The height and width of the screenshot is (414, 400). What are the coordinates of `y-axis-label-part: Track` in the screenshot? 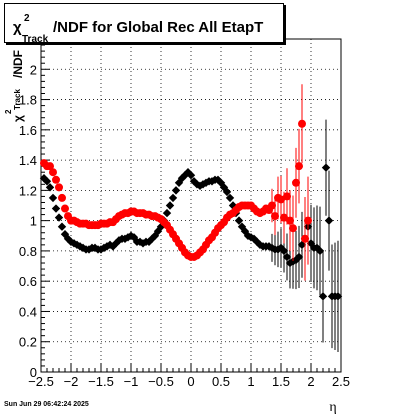 It's located at (17, 99).